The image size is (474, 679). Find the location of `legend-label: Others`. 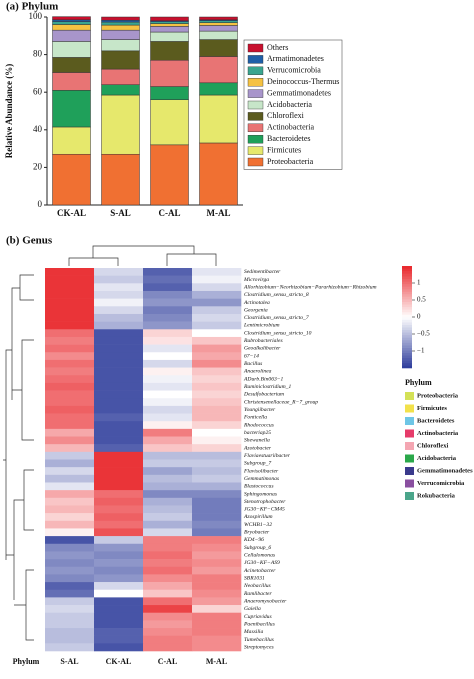

legend-label: Others is located at coordinates (277, 47).